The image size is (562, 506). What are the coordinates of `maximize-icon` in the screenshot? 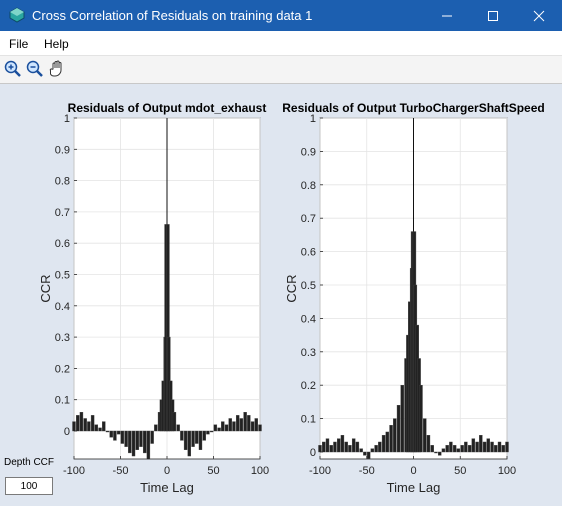 It's located at (493, 16).